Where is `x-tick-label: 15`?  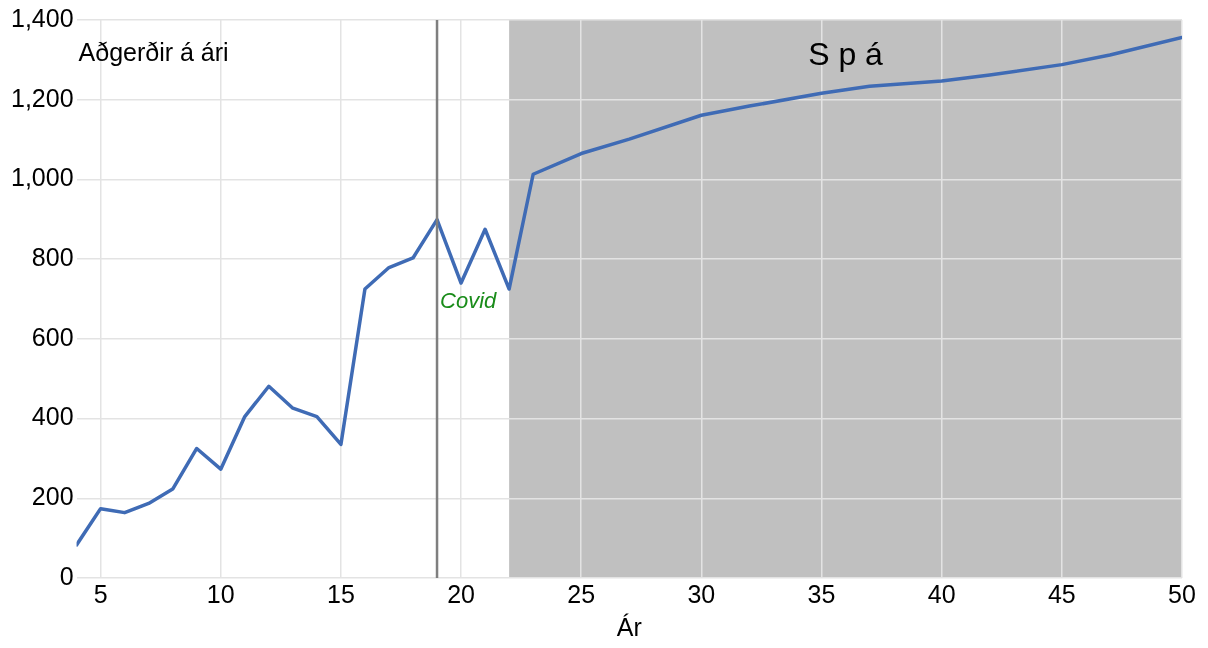
x-tick-label: 15 is located at coordinates (341, 593).